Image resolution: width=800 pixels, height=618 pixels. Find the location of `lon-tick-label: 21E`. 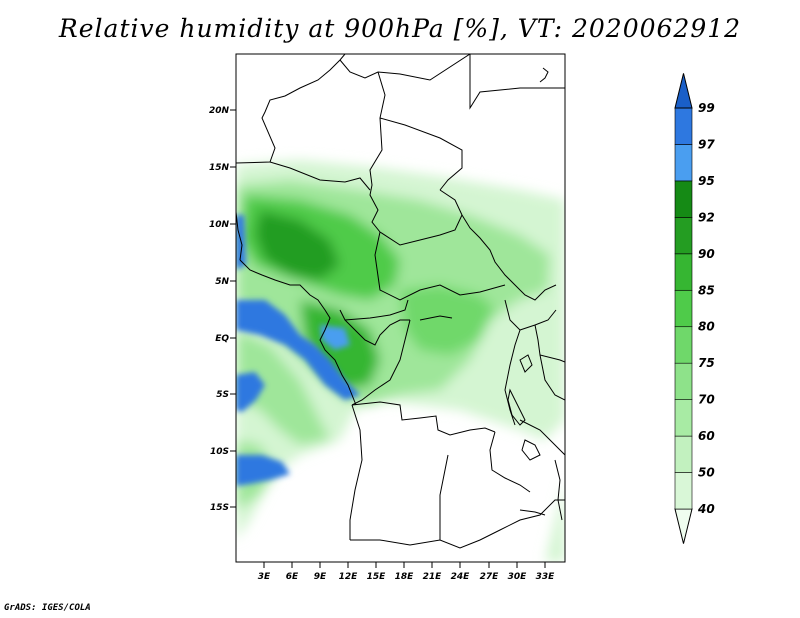

lon-tick-label: 21E is located at coordinates (433, 577).